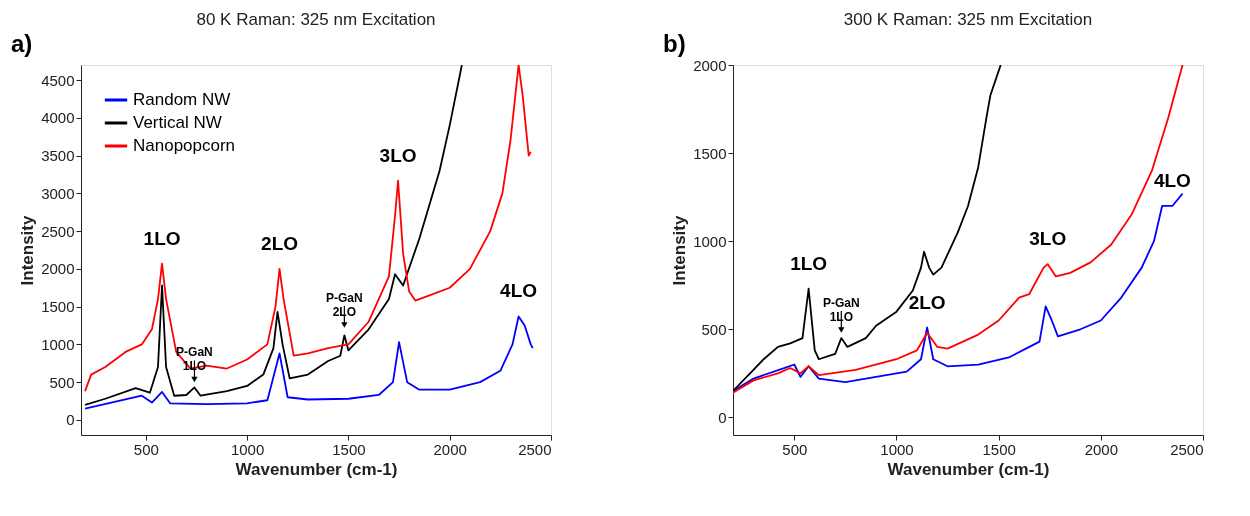  Describe the element at coordinates (674, 43) in the screenshot. I see `text: b)` at that location.